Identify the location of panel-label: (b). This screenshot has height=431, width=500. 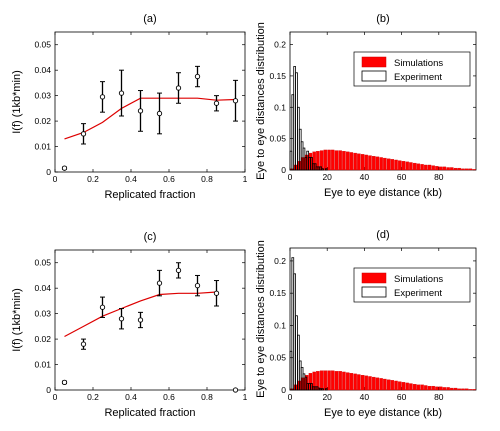
(382, 19).